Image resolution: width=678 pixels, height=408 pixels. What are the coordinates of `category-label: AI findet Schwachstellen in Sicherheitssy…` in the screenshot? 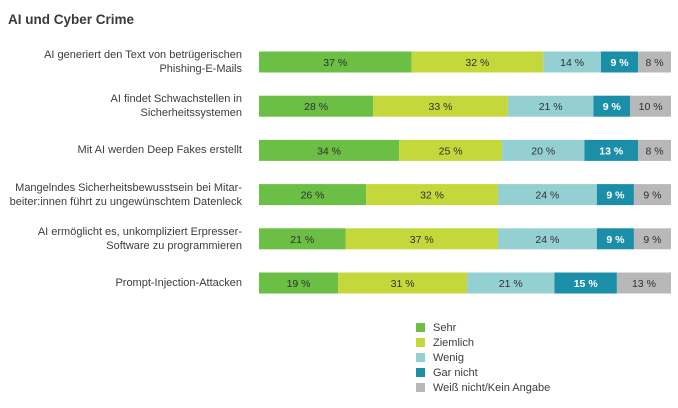 It's located at (121, 106).